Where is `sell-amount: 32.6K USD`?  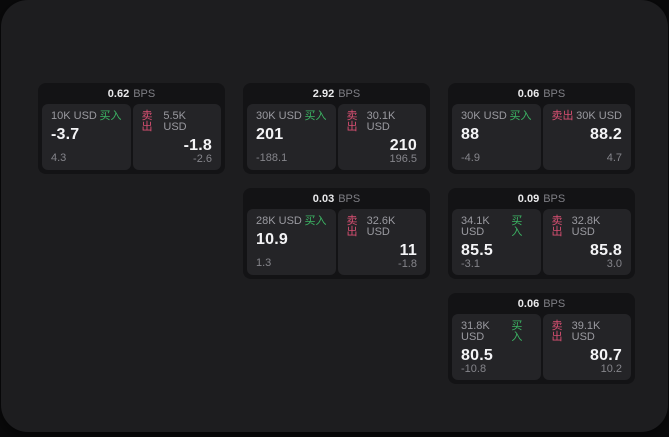
sell-amount: 32.6K USD is located at coordinates (381, 226).